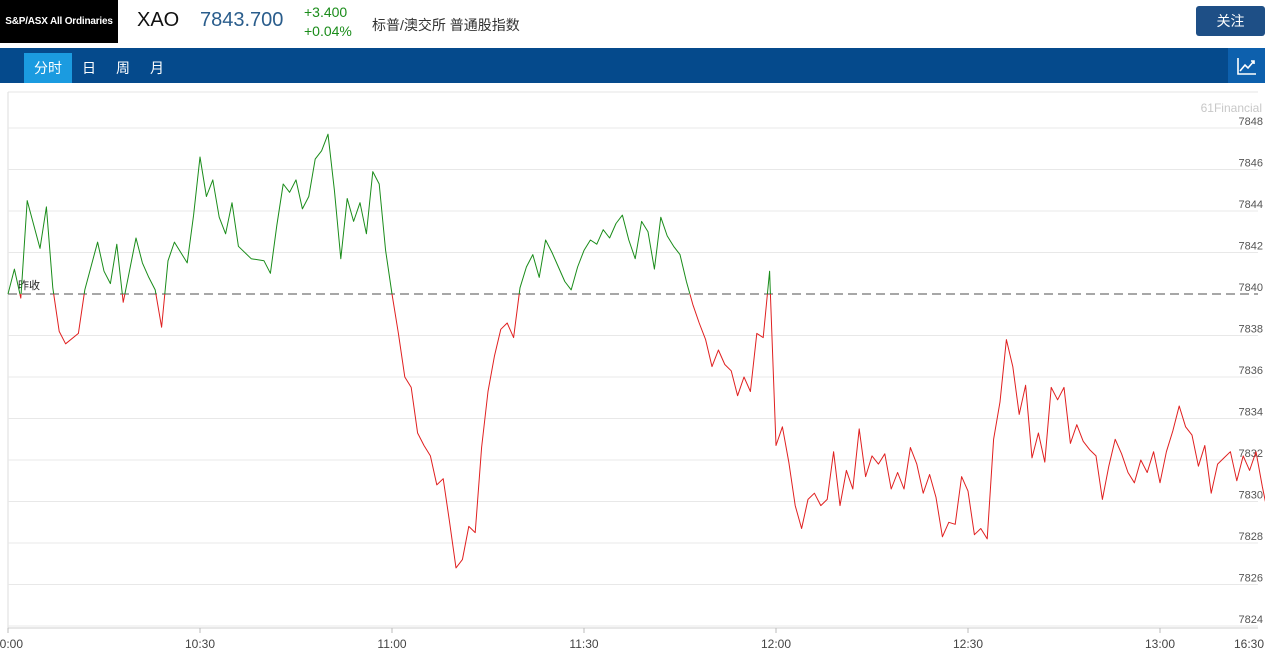 The width and height of the screenshot is (1265, 657). What do you see at coordinates (1251, 164) in the screenshot?
I see `y-tick-label: 7846` at bounding box center [1251, 164].